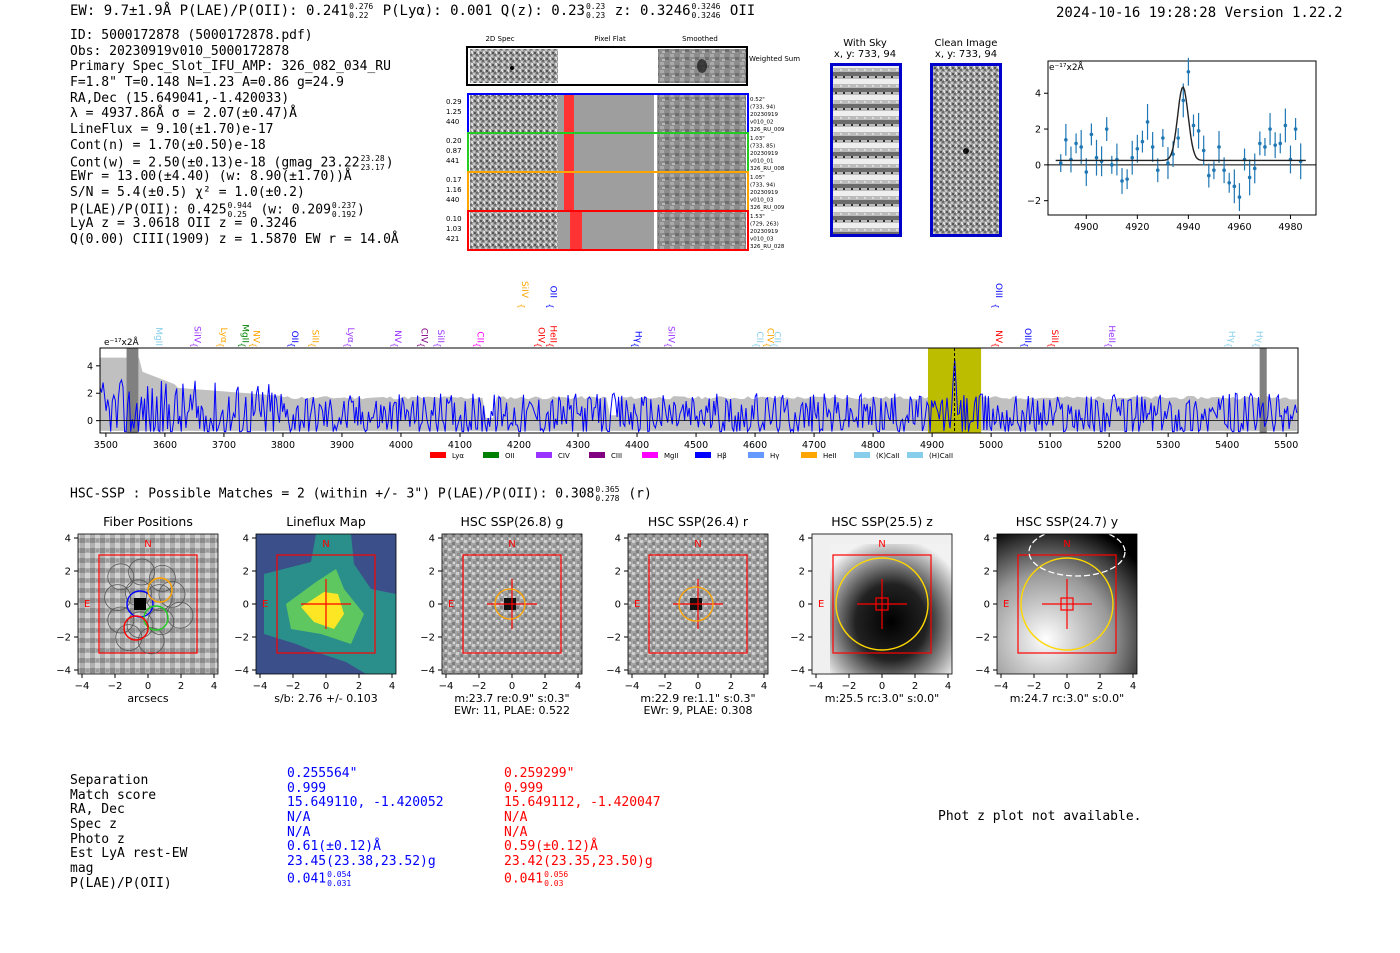 Image resolution: width=1400 pixels, height=953 pixels. Describe the element at coordinates (342, 445) in the screenshot. I see `x-tick-label: 3900` at that location.